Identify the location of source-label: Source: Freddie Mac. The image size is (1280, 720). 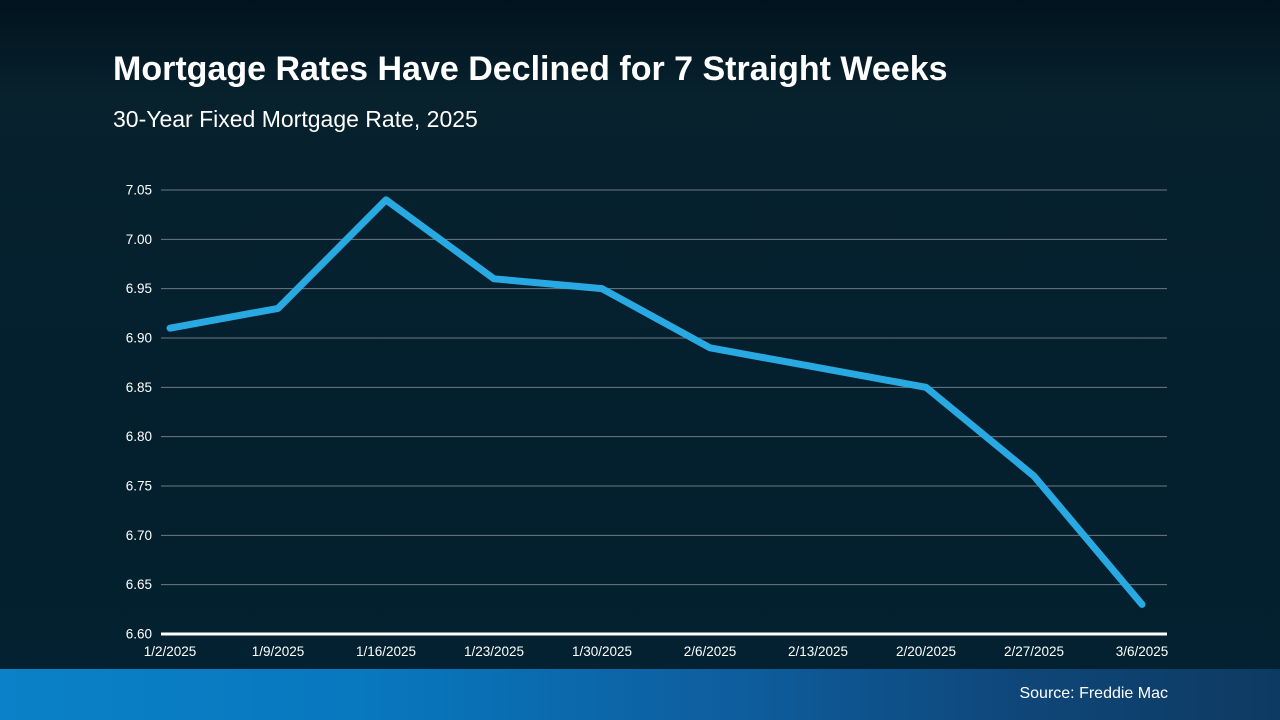
(1093, 693).